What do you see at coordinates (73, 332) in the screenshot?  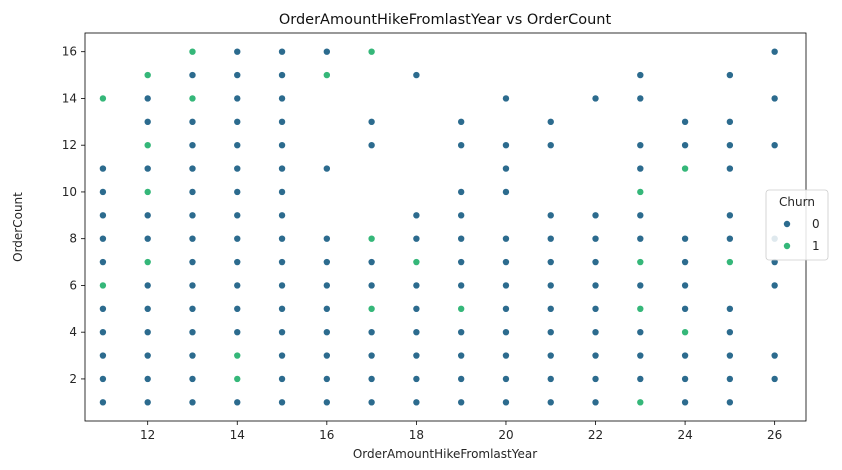 I see `y-tick-label: 4` at bounding box center [73, 332].